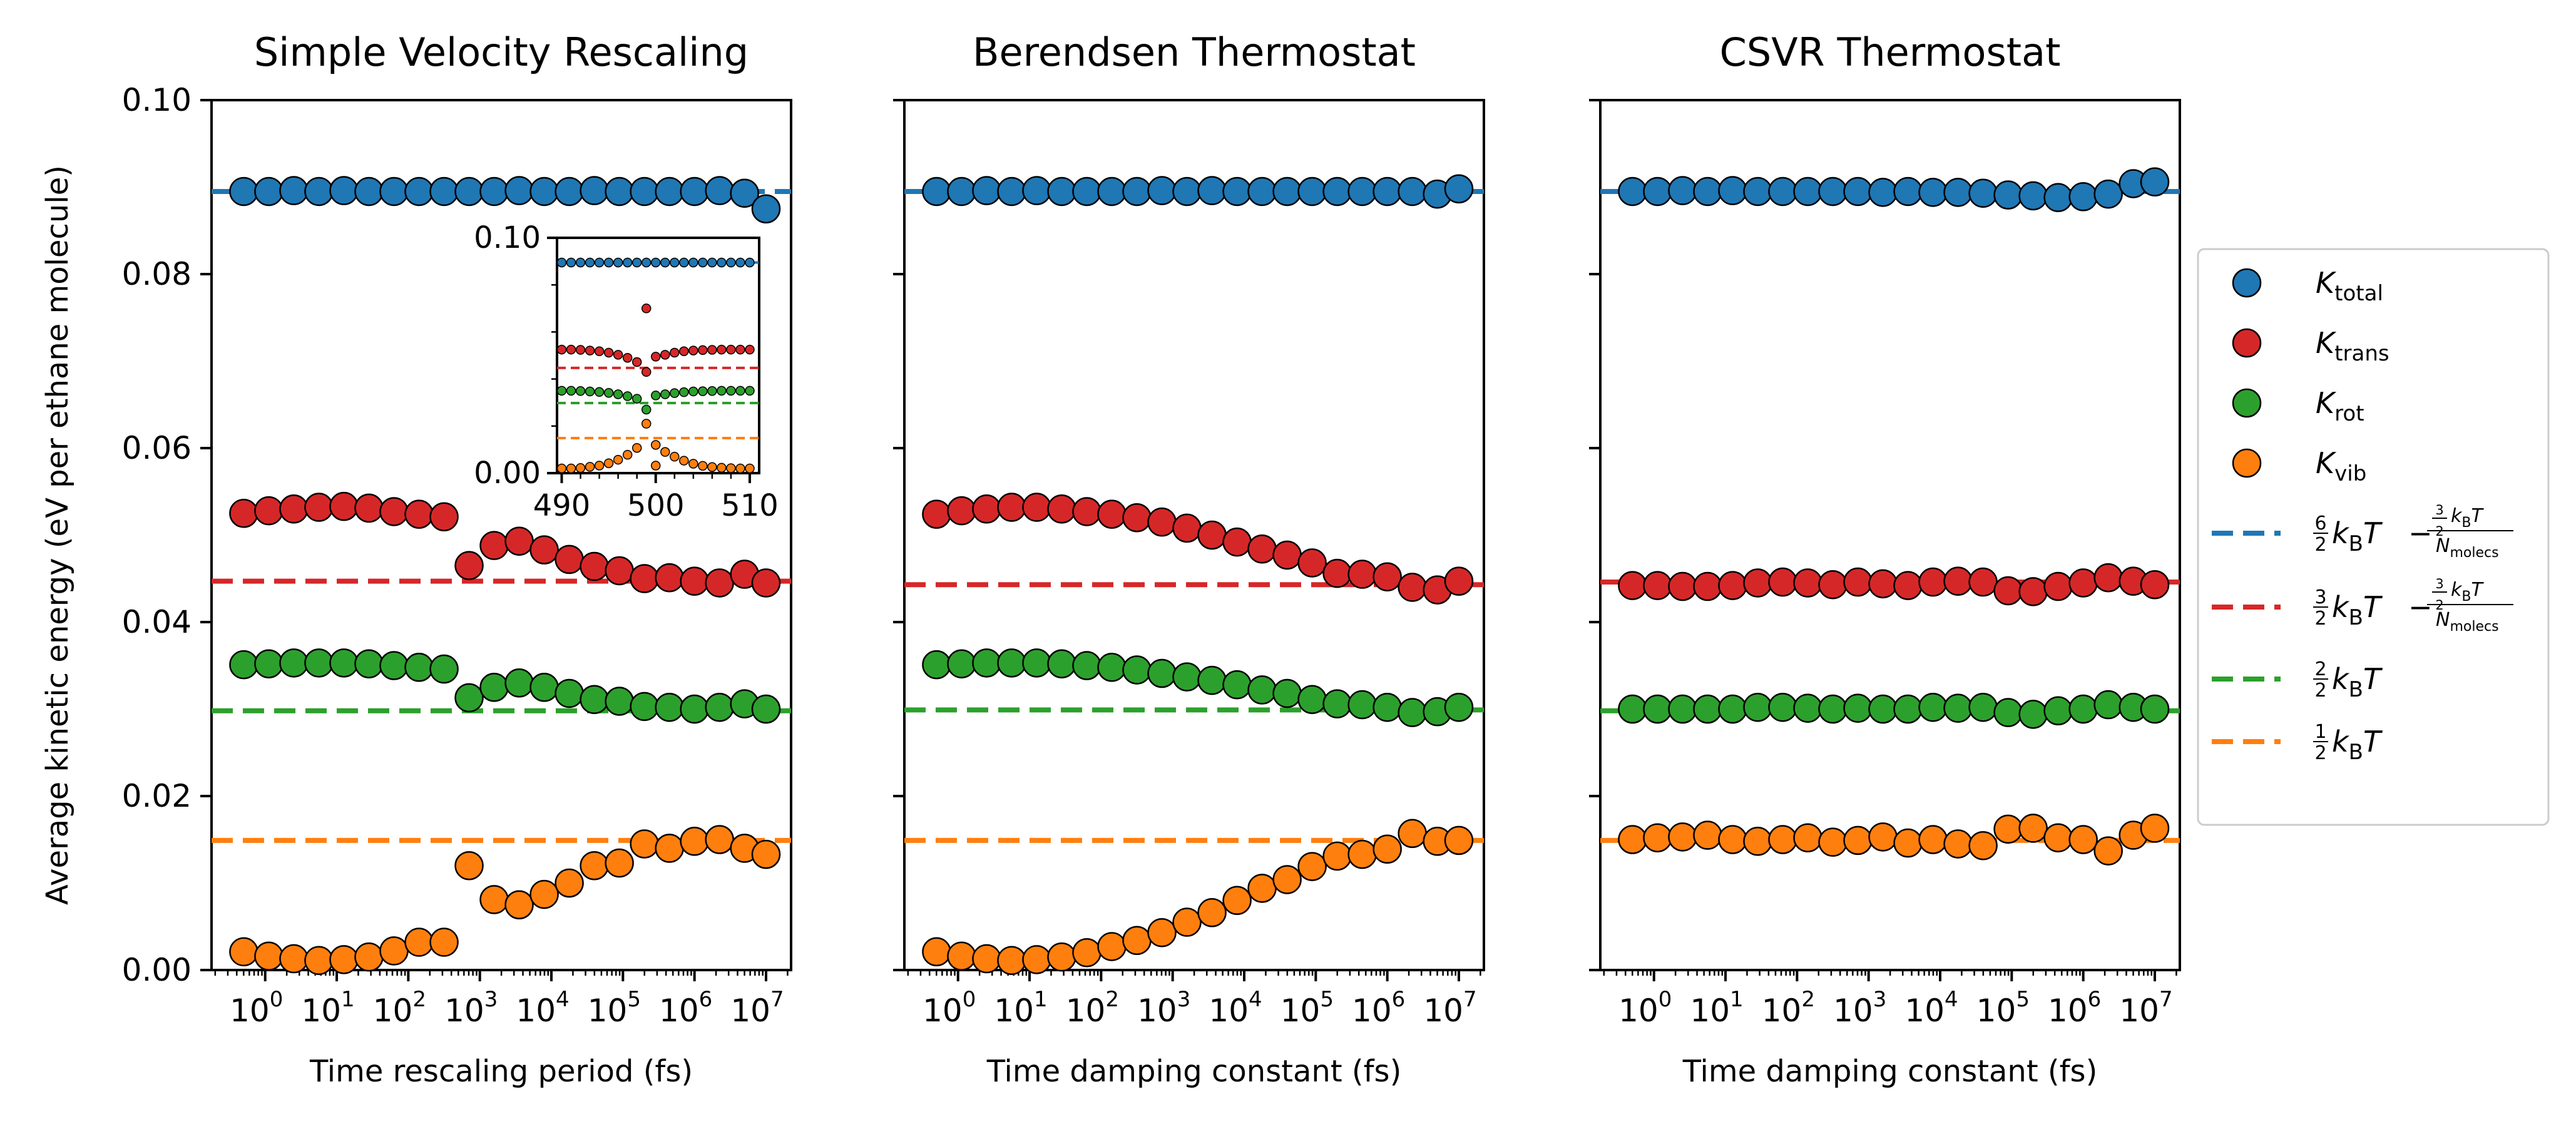 This screenshot has width=2576, height=1124. What do you see at coordinates (2247, 283) in the screenshot?
I see `legend-marker-K_total` at bounding box center [2247, 283].